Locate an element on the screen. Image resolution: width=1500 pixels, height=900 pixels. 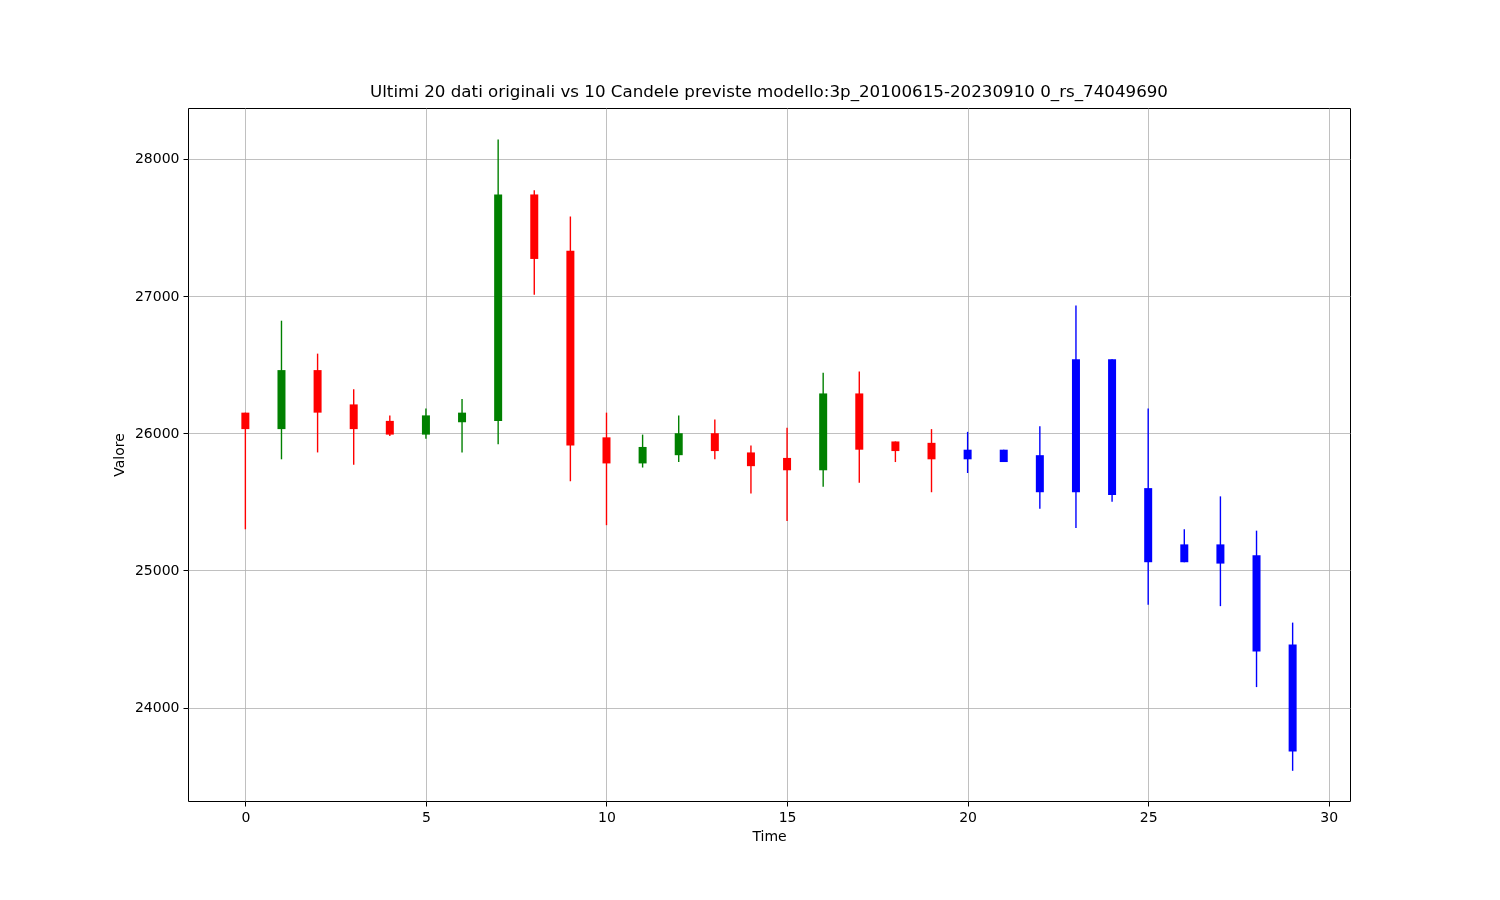
y-tick-label: 28000 is located at coordinates (157, 158).